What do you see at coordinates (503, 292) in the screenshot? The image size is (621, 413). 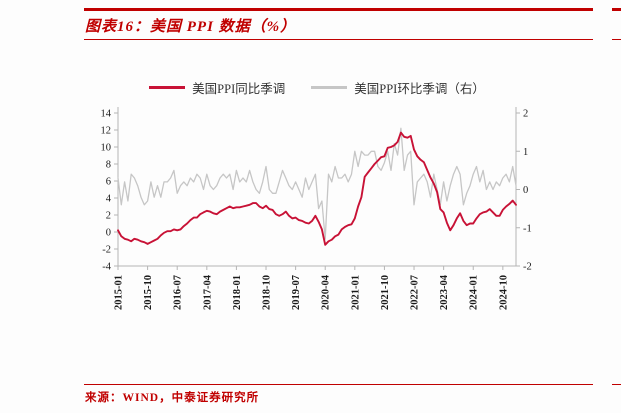 I see `svg-text: 2024-10` at bounding box center [503, 292].